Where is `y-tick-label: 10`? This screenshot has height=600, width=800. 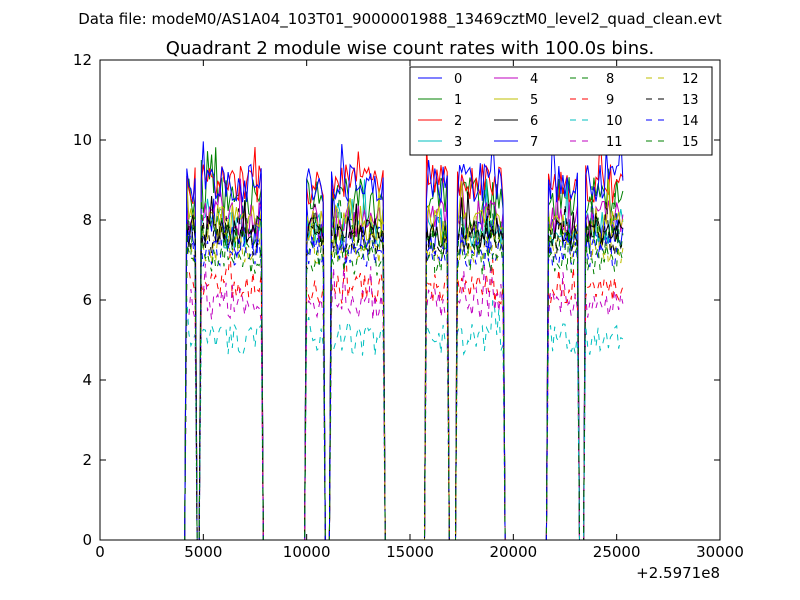 y-tick-label: 10 is located at coordinates (82, 140).